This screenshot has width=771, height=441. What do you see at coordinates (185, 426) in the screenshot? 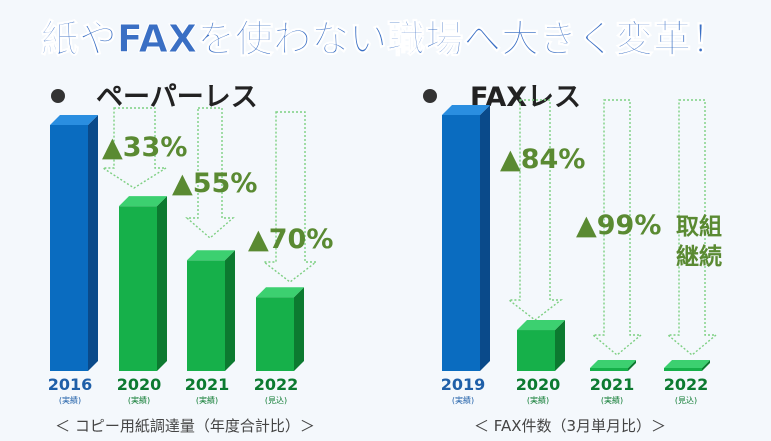
I see `chart-caption: ＜ コピー用紙調達量（年度合計比）＞` at bounding box center [185, 426].